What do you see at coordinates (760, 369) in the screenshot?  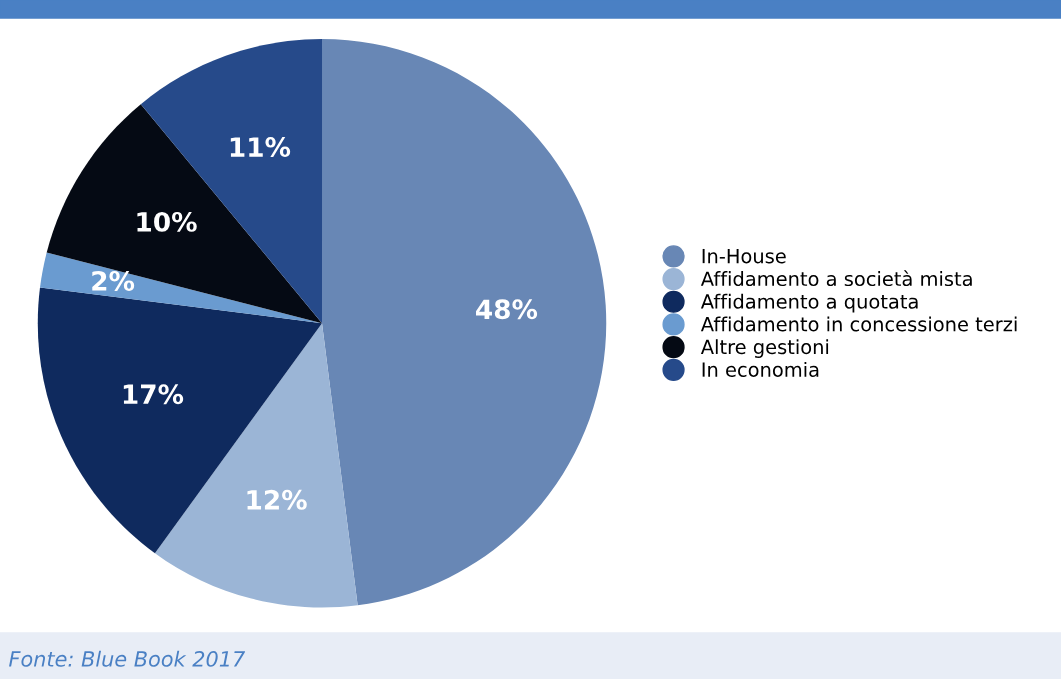 I see `legend-label: In economia` at bounding box center [760, 369].